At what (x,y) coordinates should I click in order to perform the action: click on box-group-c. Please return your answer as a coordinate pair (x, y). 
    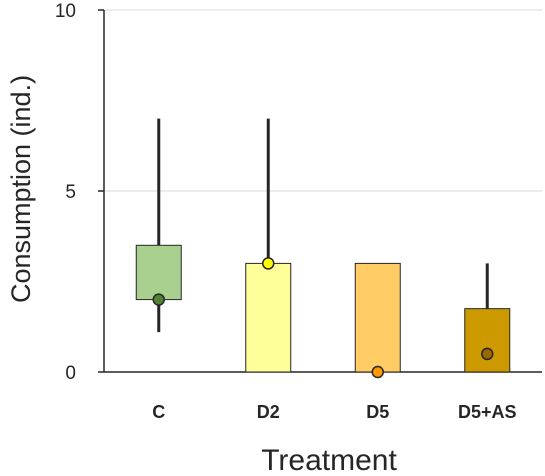
    Looking at the image, I should click on (158, 225).